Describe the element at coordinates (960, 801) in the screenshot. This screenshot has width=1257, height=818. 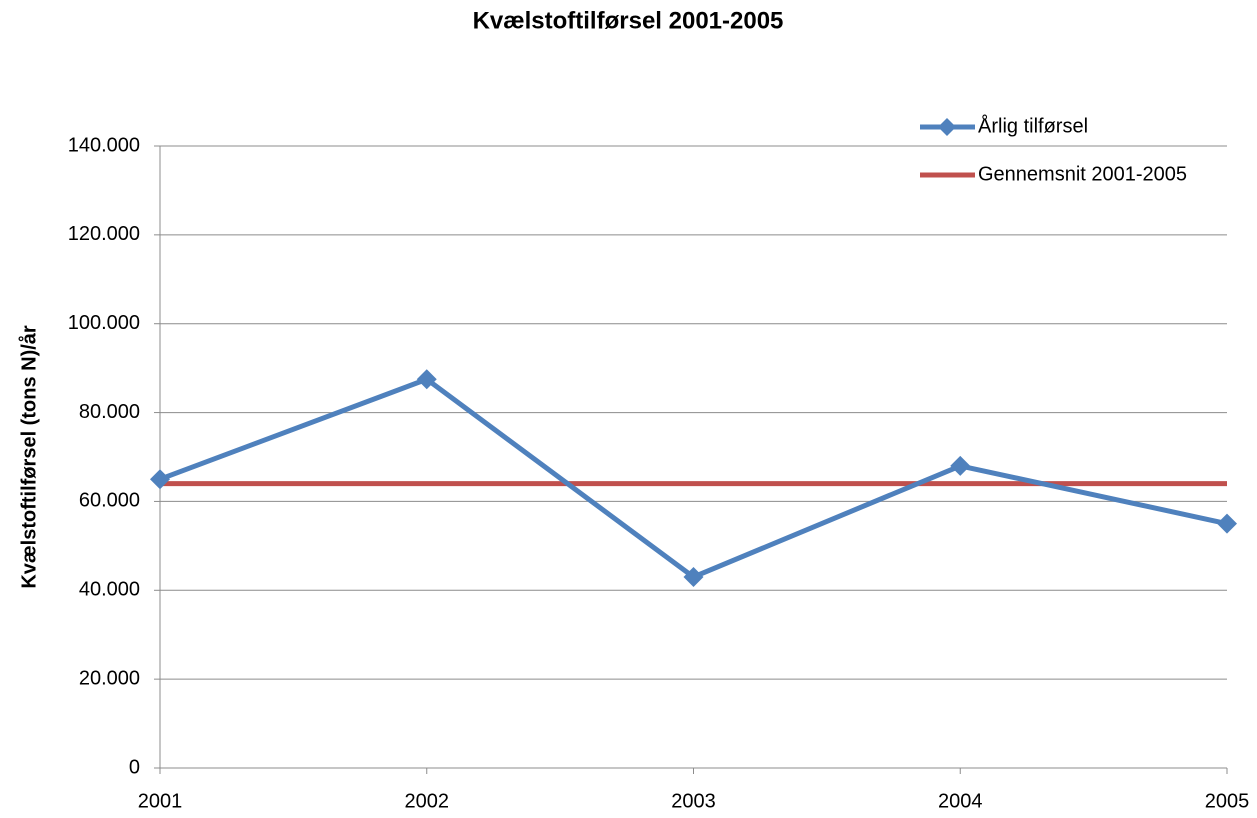
I see `x-tick-label: 2004` at that location.